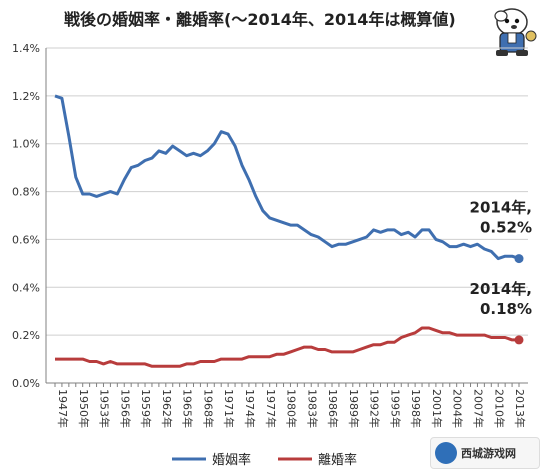 The image size is (544, 473). Describe the element at coordinates (488, 453) in the screenshot. I see `watermark-text: 西城游戏网` at that location.